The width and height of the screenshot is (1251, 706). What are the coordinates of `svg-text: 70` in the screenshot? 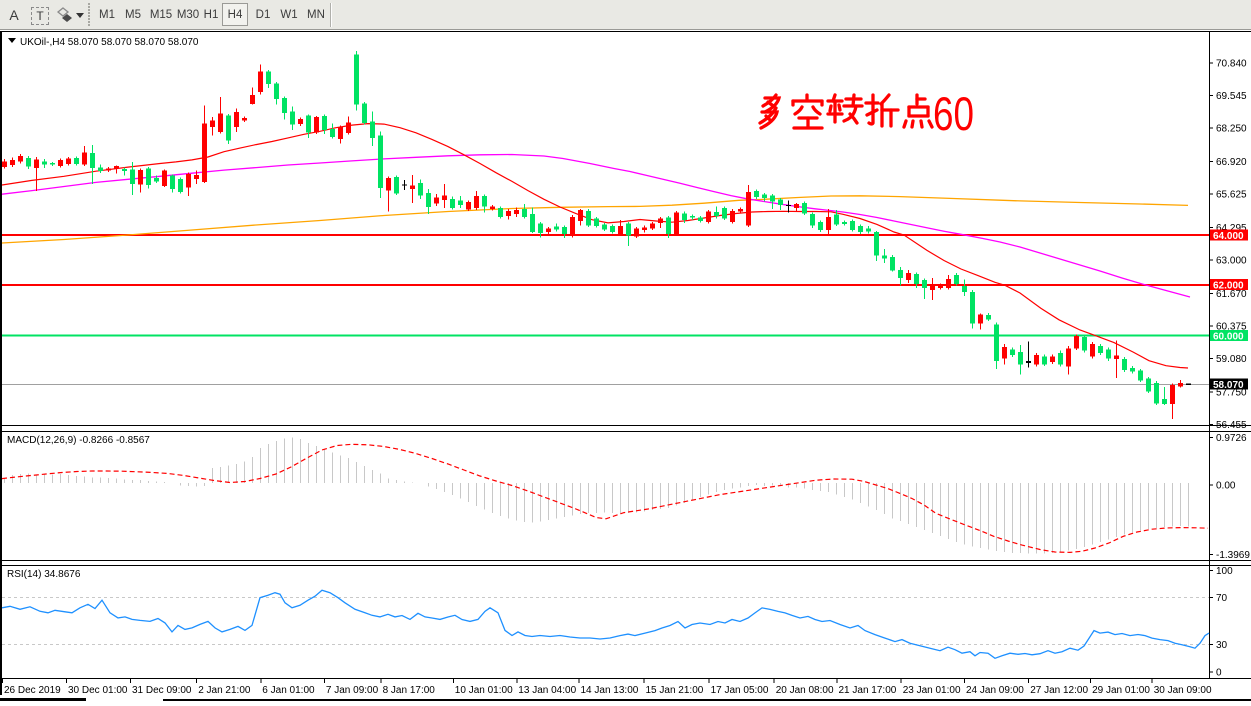 It's located at (1222, 598).